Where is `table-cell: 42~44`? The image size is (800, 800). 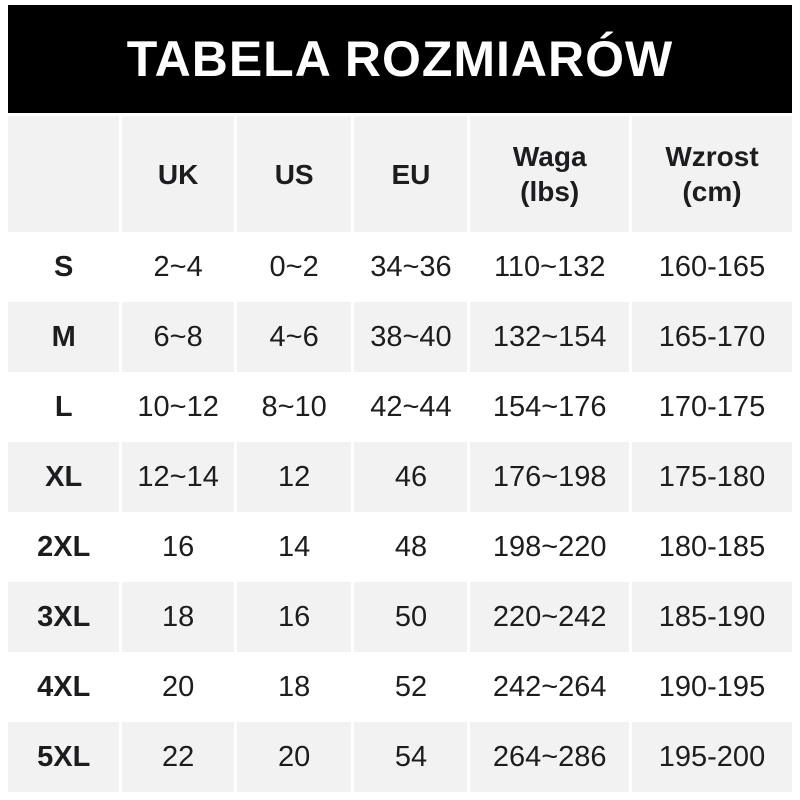 table-cell: 42~44 is located at coordinates (410, 407).